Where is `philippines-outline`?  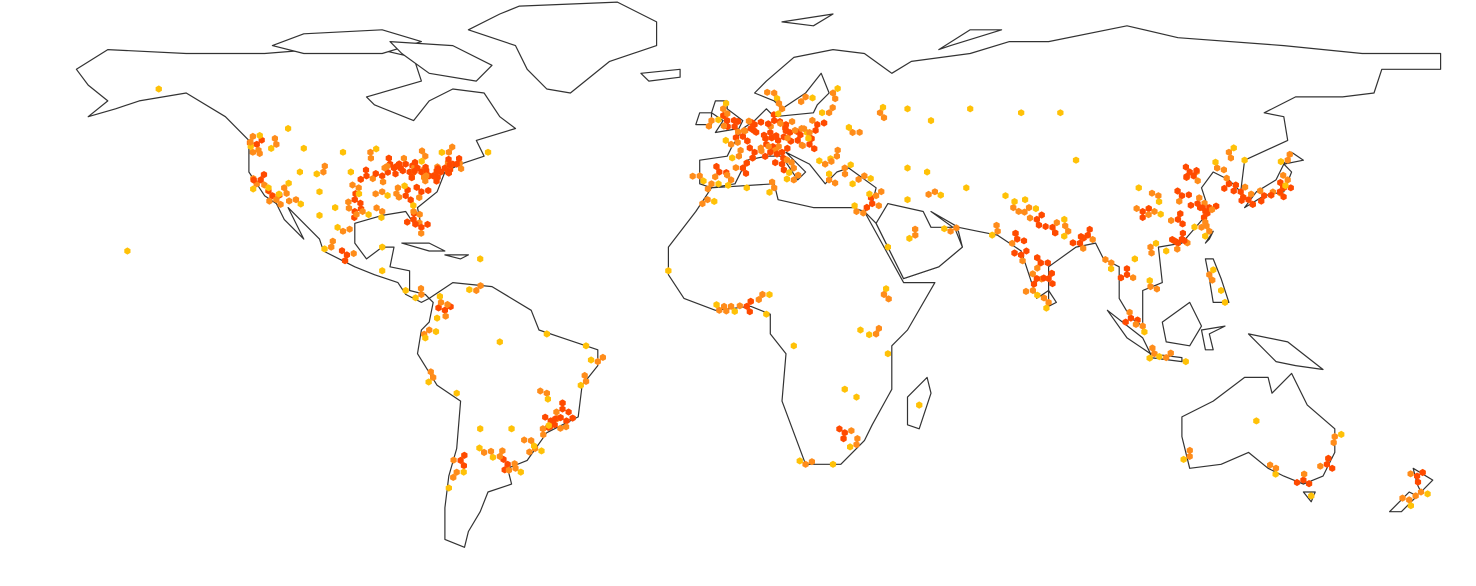
philippines-outline is located at coordinates (1217, 280).